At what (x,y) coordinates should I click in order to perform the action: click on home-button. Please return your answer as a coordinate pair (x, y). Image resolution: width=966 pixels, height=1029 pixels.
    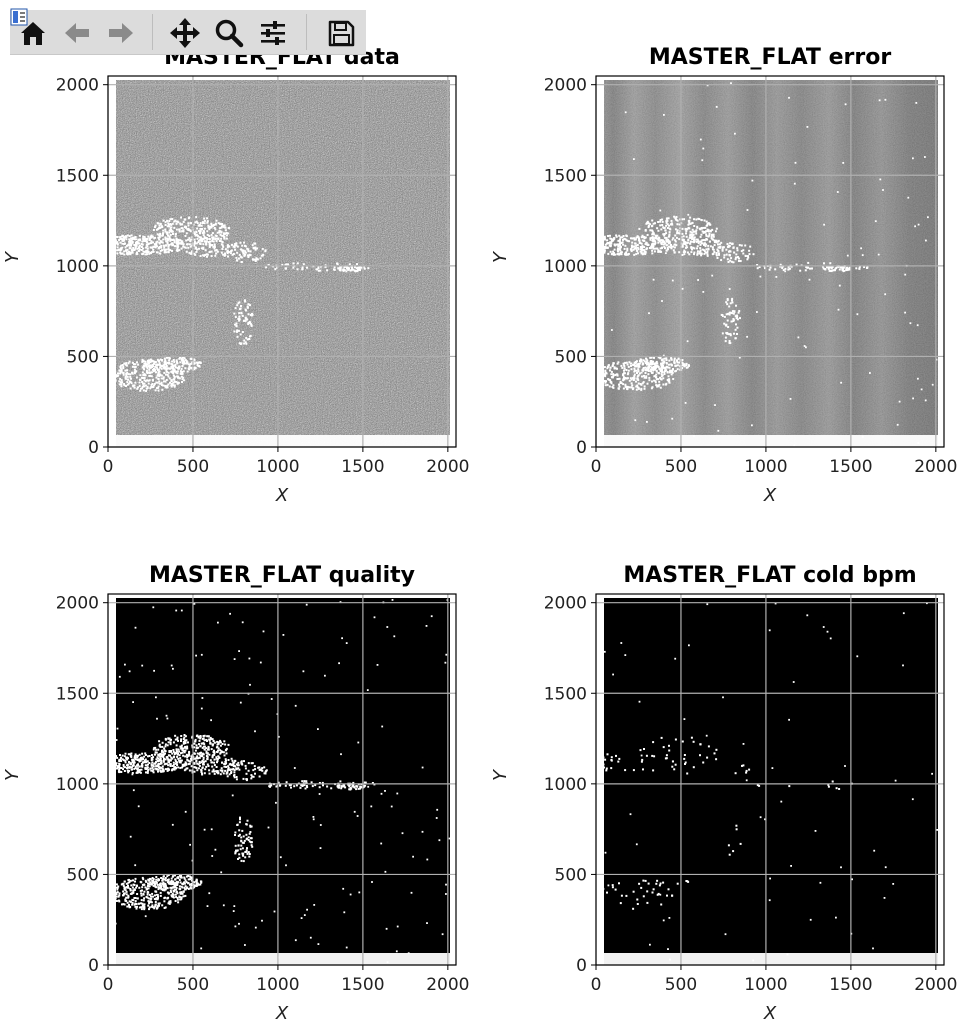
    Looking at the image, I should click on (33, 33).